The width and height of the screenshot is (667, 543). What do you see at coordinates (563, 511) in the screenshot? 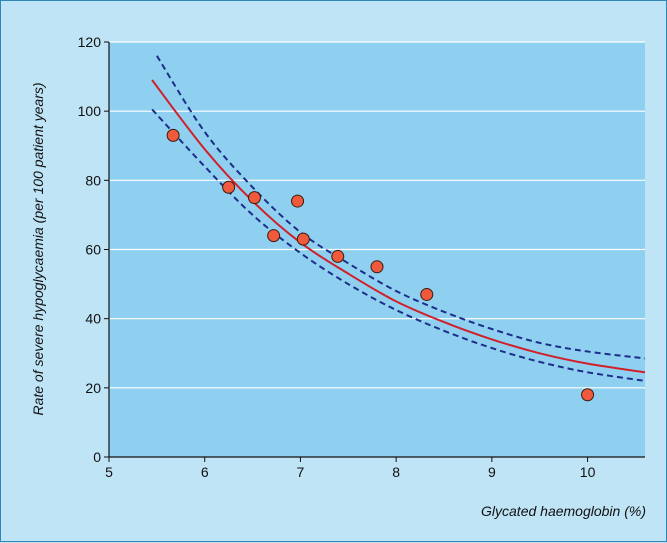
I see `x-axis-label: Glycated haemoglobin (%)` at bounding box center [563, 511].